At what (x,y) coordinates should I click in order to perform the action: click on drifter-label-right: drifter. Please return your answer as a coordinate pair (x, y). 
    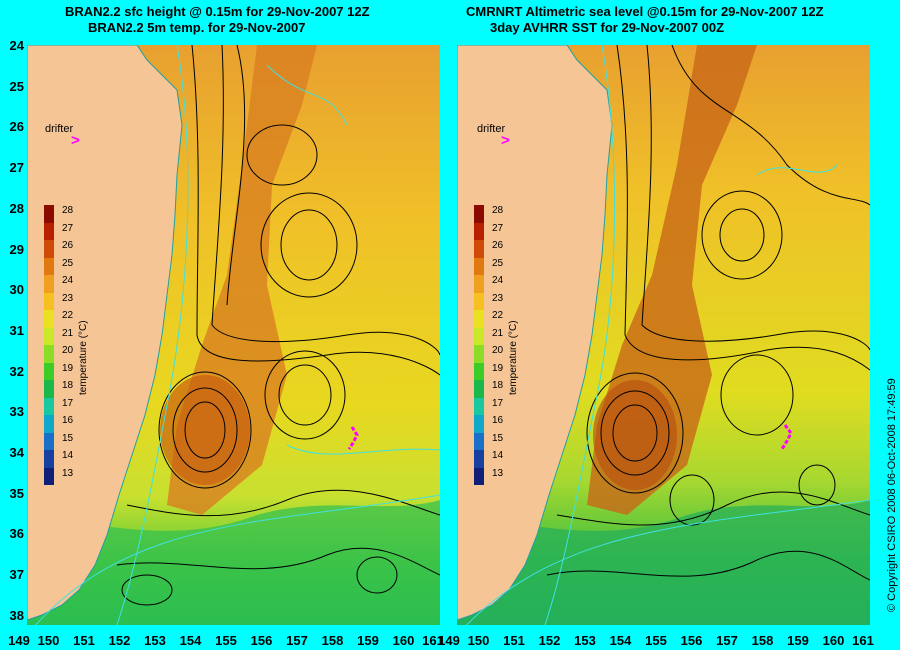
    Looking at the image, I should click on (491, 129).